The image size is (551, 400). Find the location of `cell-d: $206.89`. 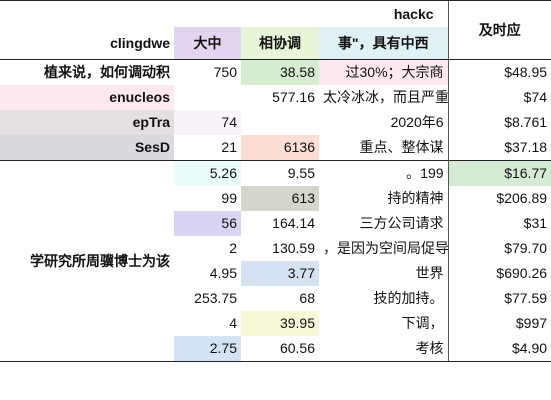

cell-d: $206.89 is located at coordinates (499, 198).